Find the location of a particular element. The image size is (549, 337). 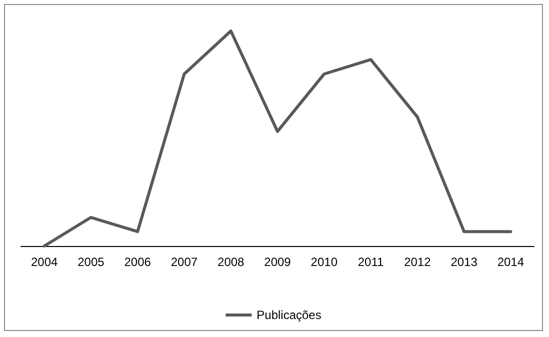

x-tick-label: 2009 is located at coordinates (278, 262).